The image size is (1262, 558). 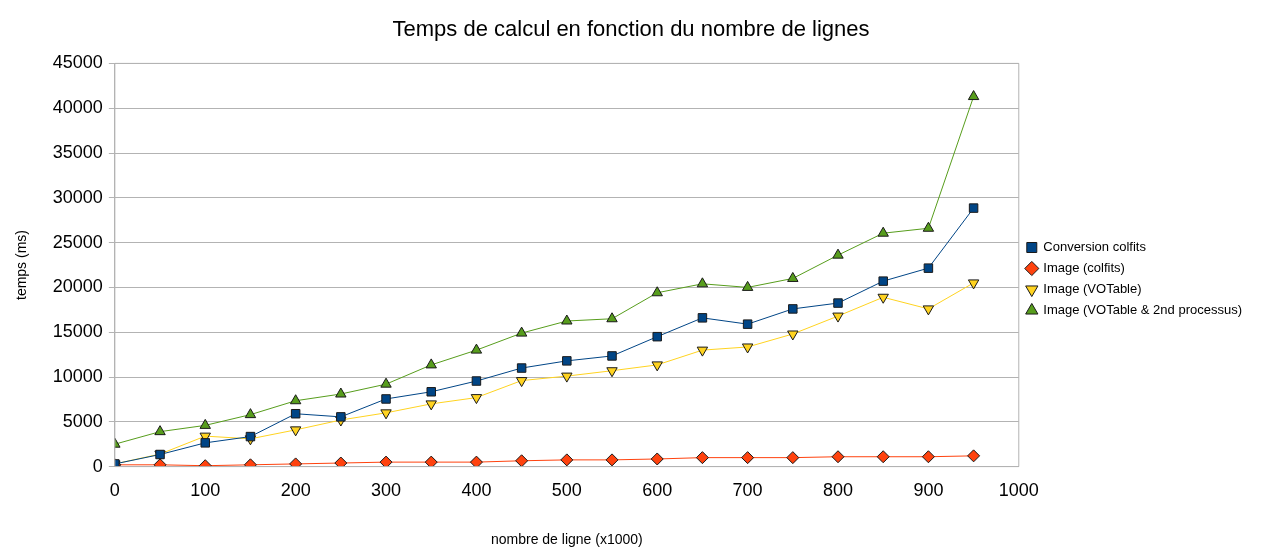 I want to click on x-tick-label: 900, so click(x=928, y=490).